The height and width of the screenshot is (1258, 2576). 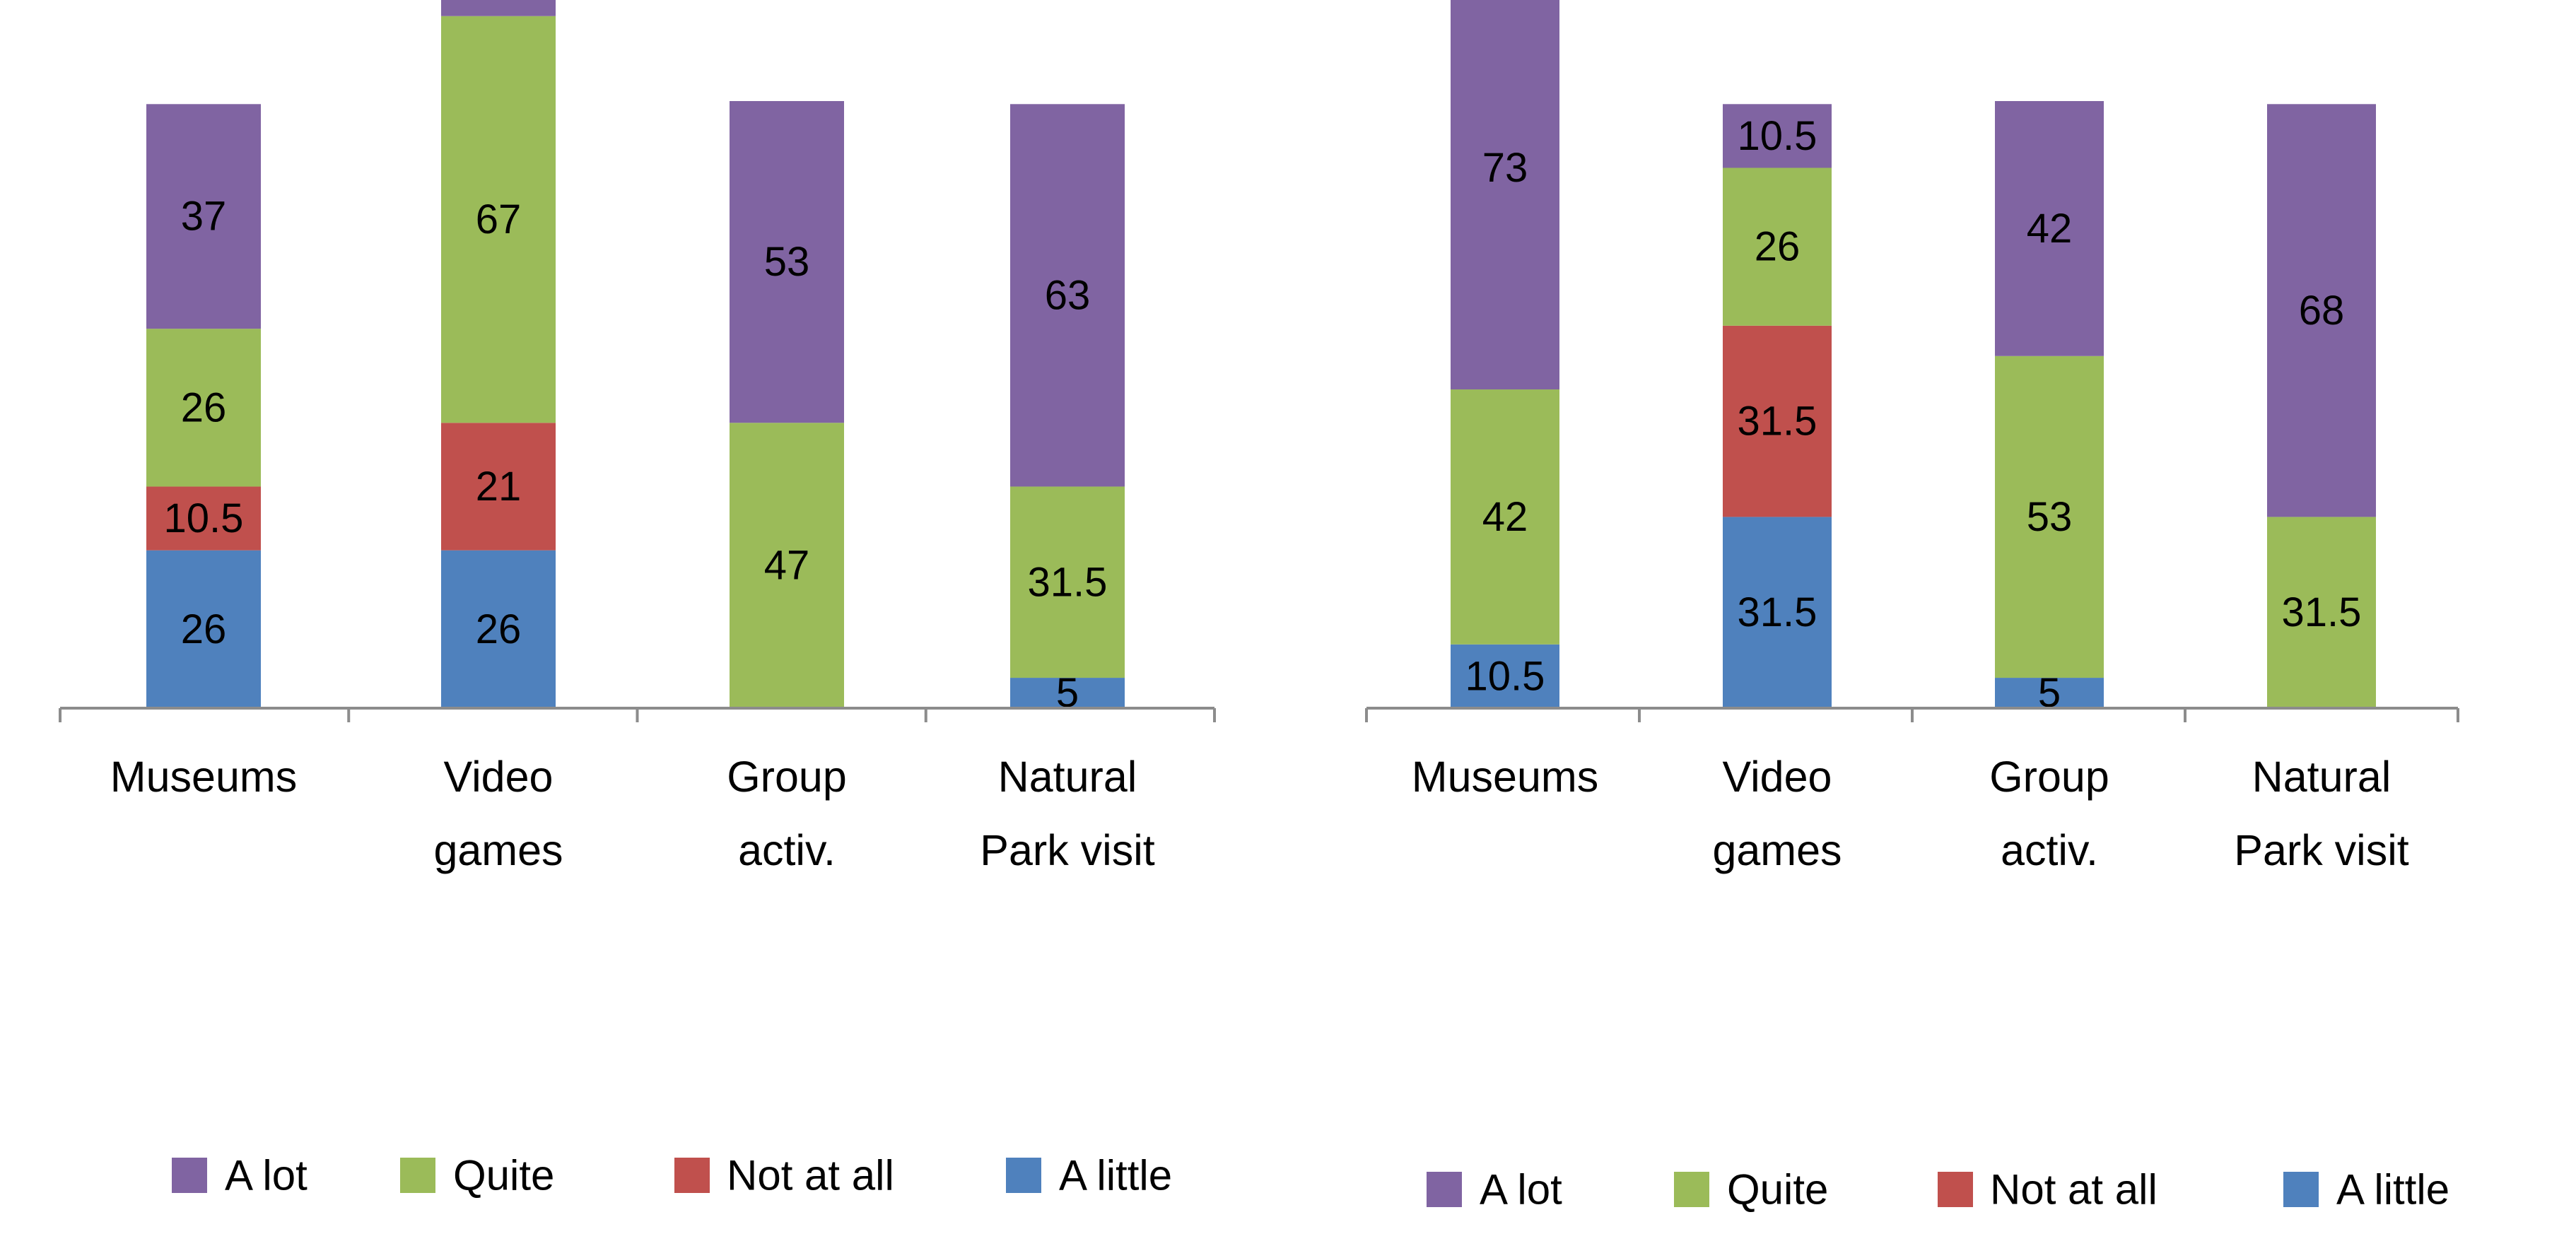 I want to click on chart-1-bar-museums-a-lot, so click(x=204, y=216).